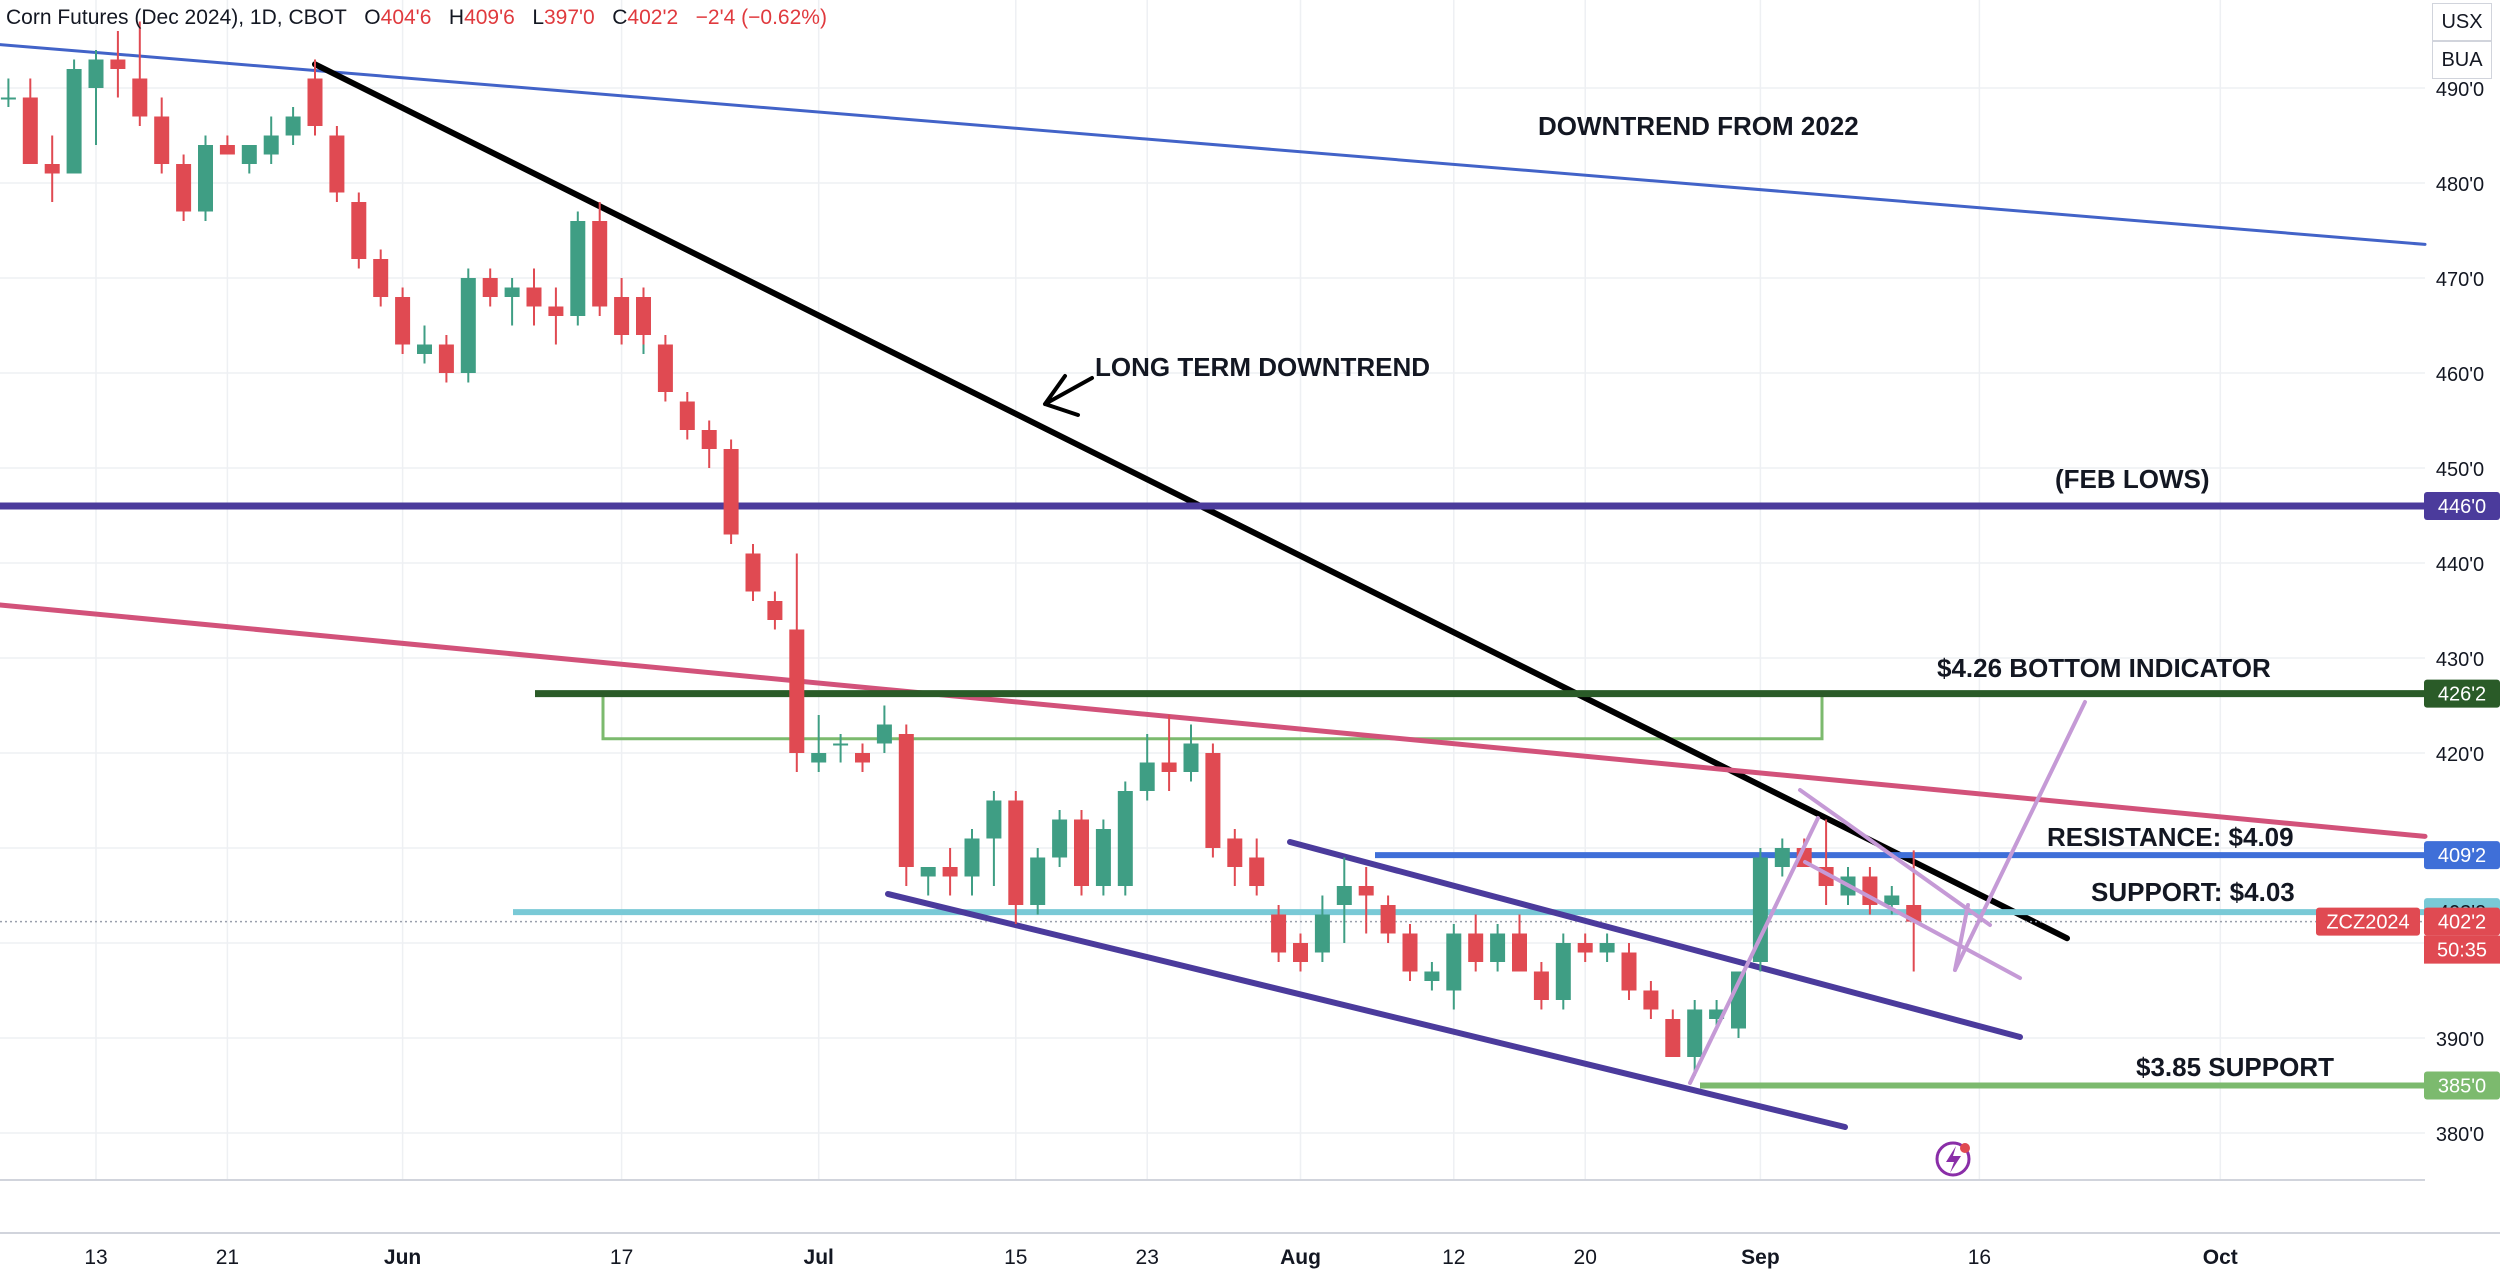 The width and height of the screenshot is (2500, 1275). What do you see at coordinates (402, 1257) in the screenshot?
I see `x-tick-label: Jun` at bounding box center [402, 1257].